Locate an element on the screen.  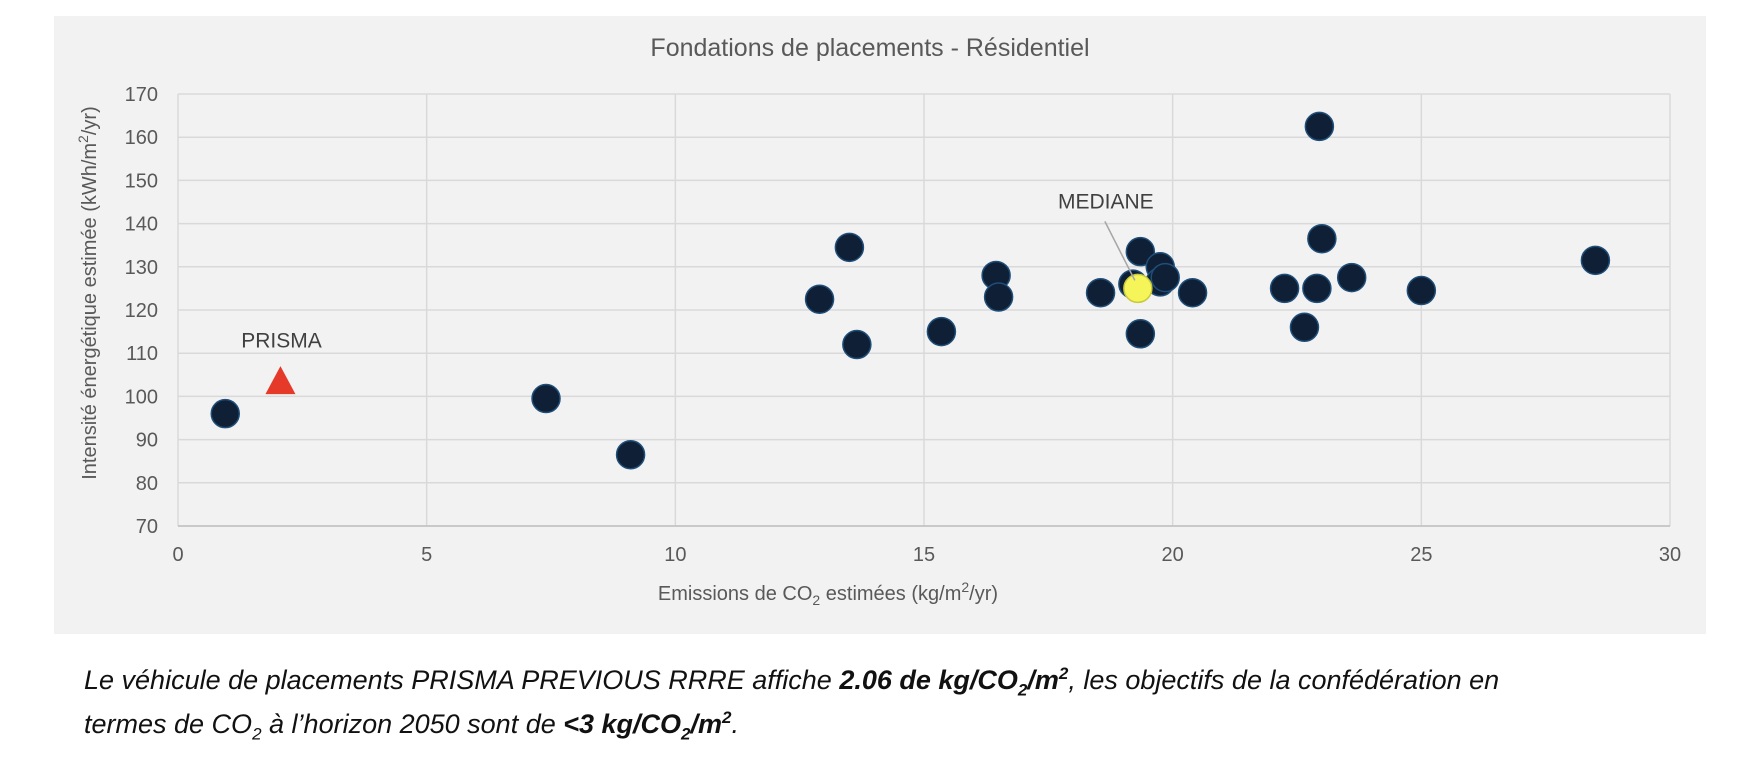
y-tick-label: 120 is located at coordinates (141, 311).